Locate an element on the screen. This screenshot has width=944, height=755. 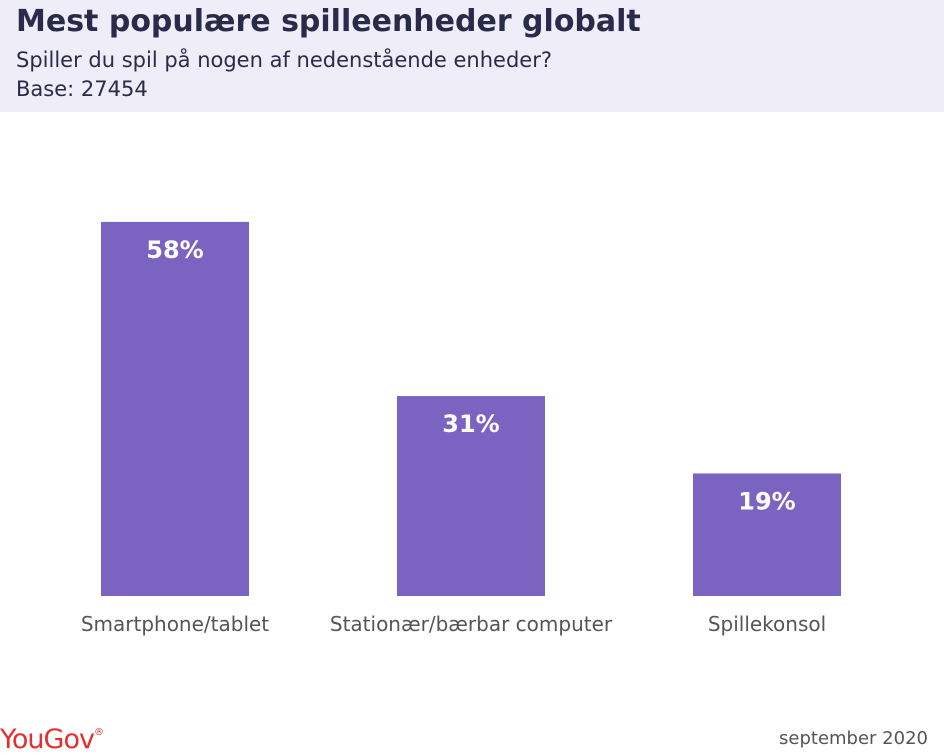
logo-text: YouGov is located at coordinates (47, 739).